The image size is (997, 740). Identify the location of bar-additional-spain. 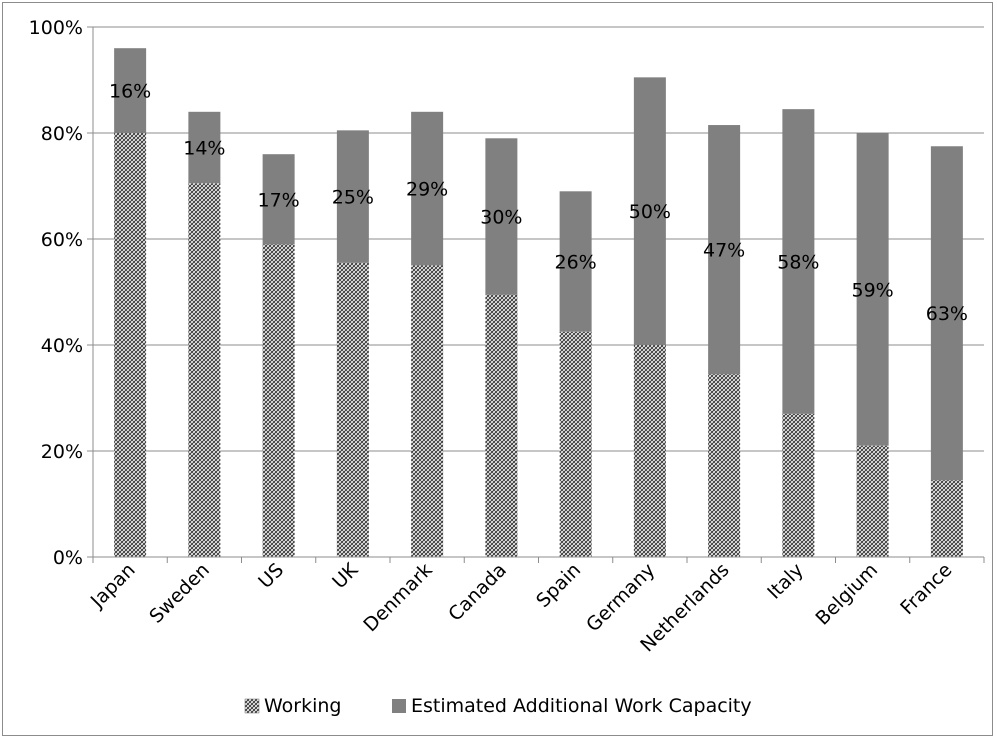
(575, 261).